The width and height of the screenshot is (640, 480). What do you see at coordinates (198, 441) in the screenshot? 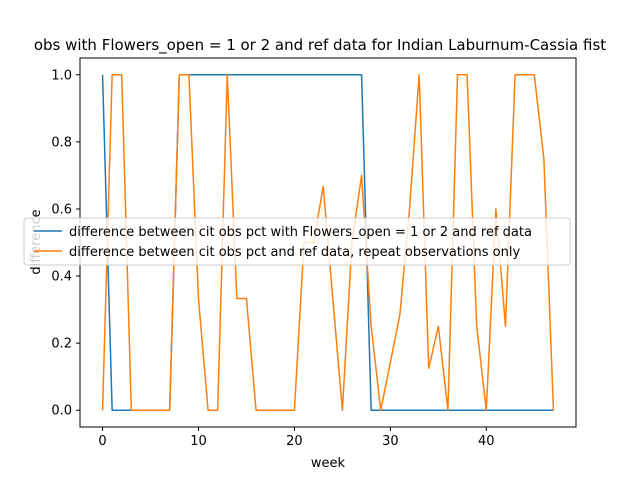
I see `x-tick-label: 10` at bounding box center [198, 441].